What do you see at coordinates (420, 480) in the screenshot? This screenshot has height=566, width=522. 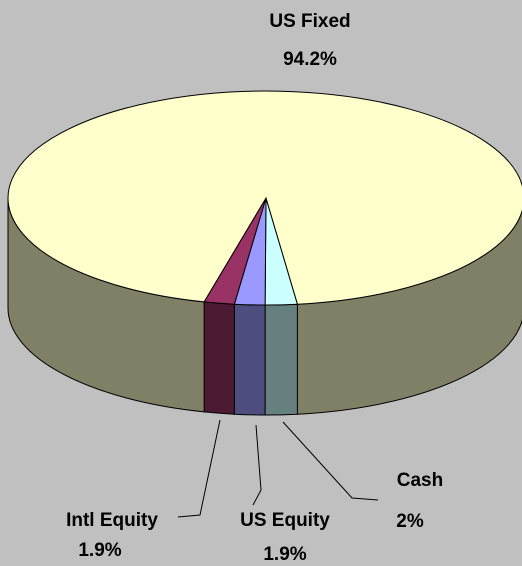 I see `slice-label: Cash` at bounding box center [420, 480].